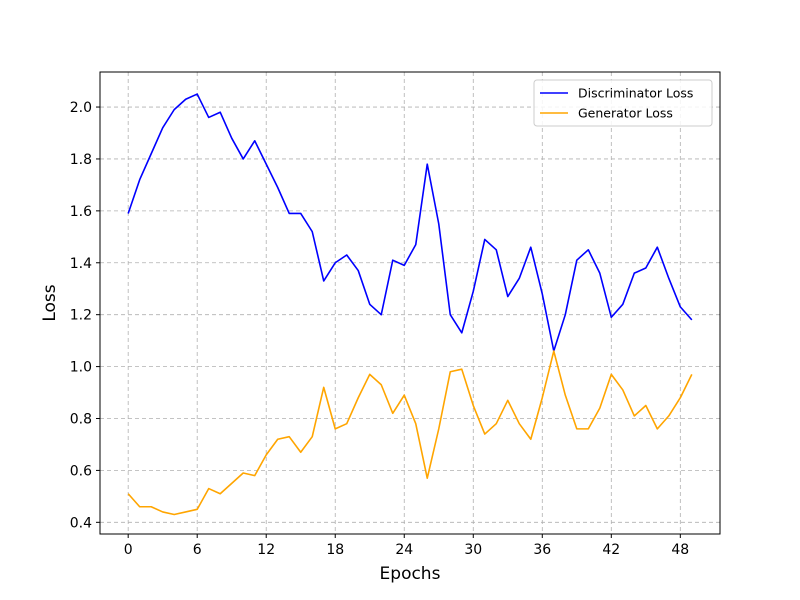 This screenshot has width=800, height=600. Describe the element at coordinates (50, 302) in the screenshot. I see `y-axis-label: Loss` at that location.